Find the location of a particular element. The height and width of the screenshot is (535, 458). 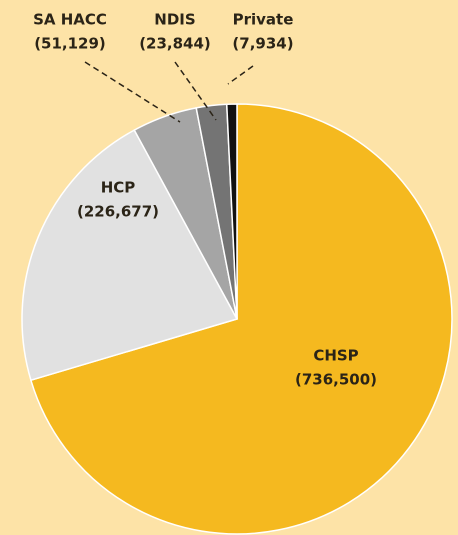

slice-label: CHSP is located at coordinates (335, 356).